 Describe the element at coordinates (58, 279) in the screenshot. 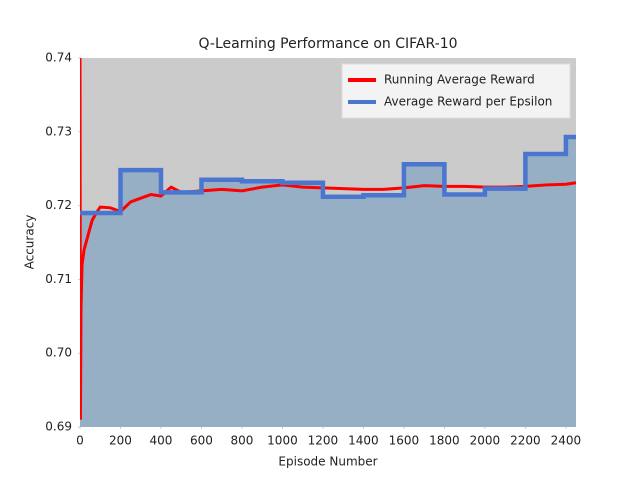

I see `y-tick-label: 0.71` at that location.